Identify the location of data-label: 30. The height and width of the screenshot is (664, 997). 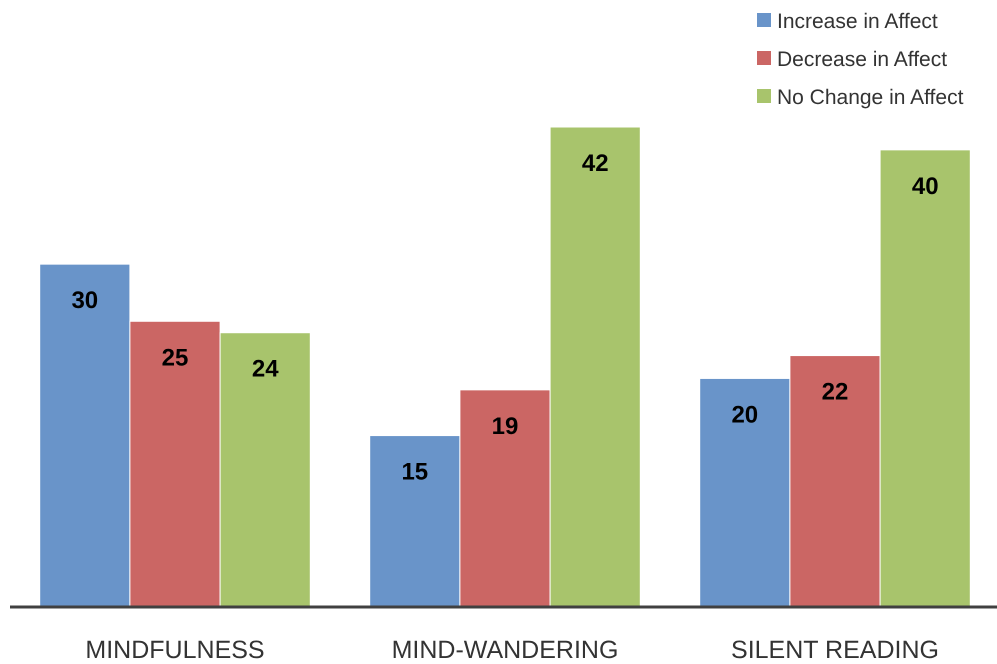
(84, 300).